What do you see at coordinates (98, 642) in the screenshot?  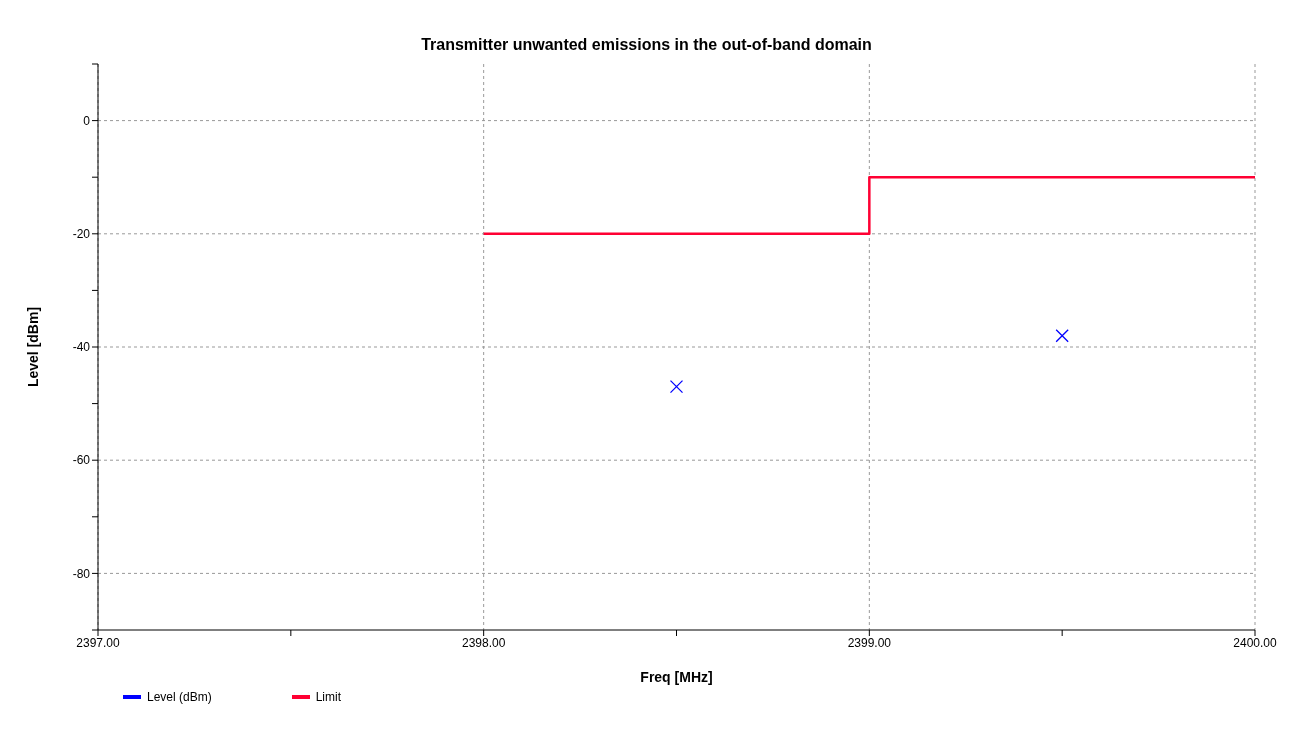 I see `x-tick-label: 2397.00` at bounding box center [98, 642].